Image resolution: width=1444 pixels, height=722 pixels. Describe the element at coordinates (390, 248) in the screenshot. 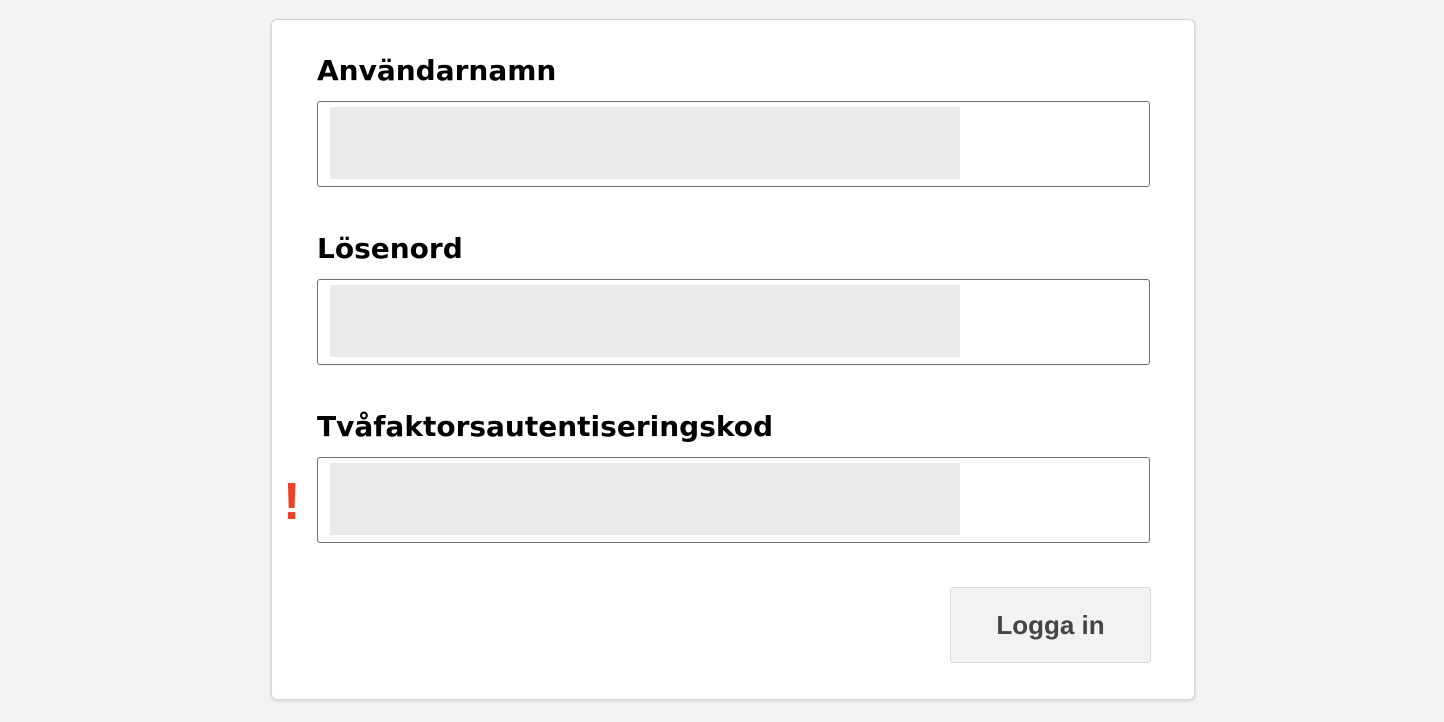

I see `password-label: Lösenord` at that location.